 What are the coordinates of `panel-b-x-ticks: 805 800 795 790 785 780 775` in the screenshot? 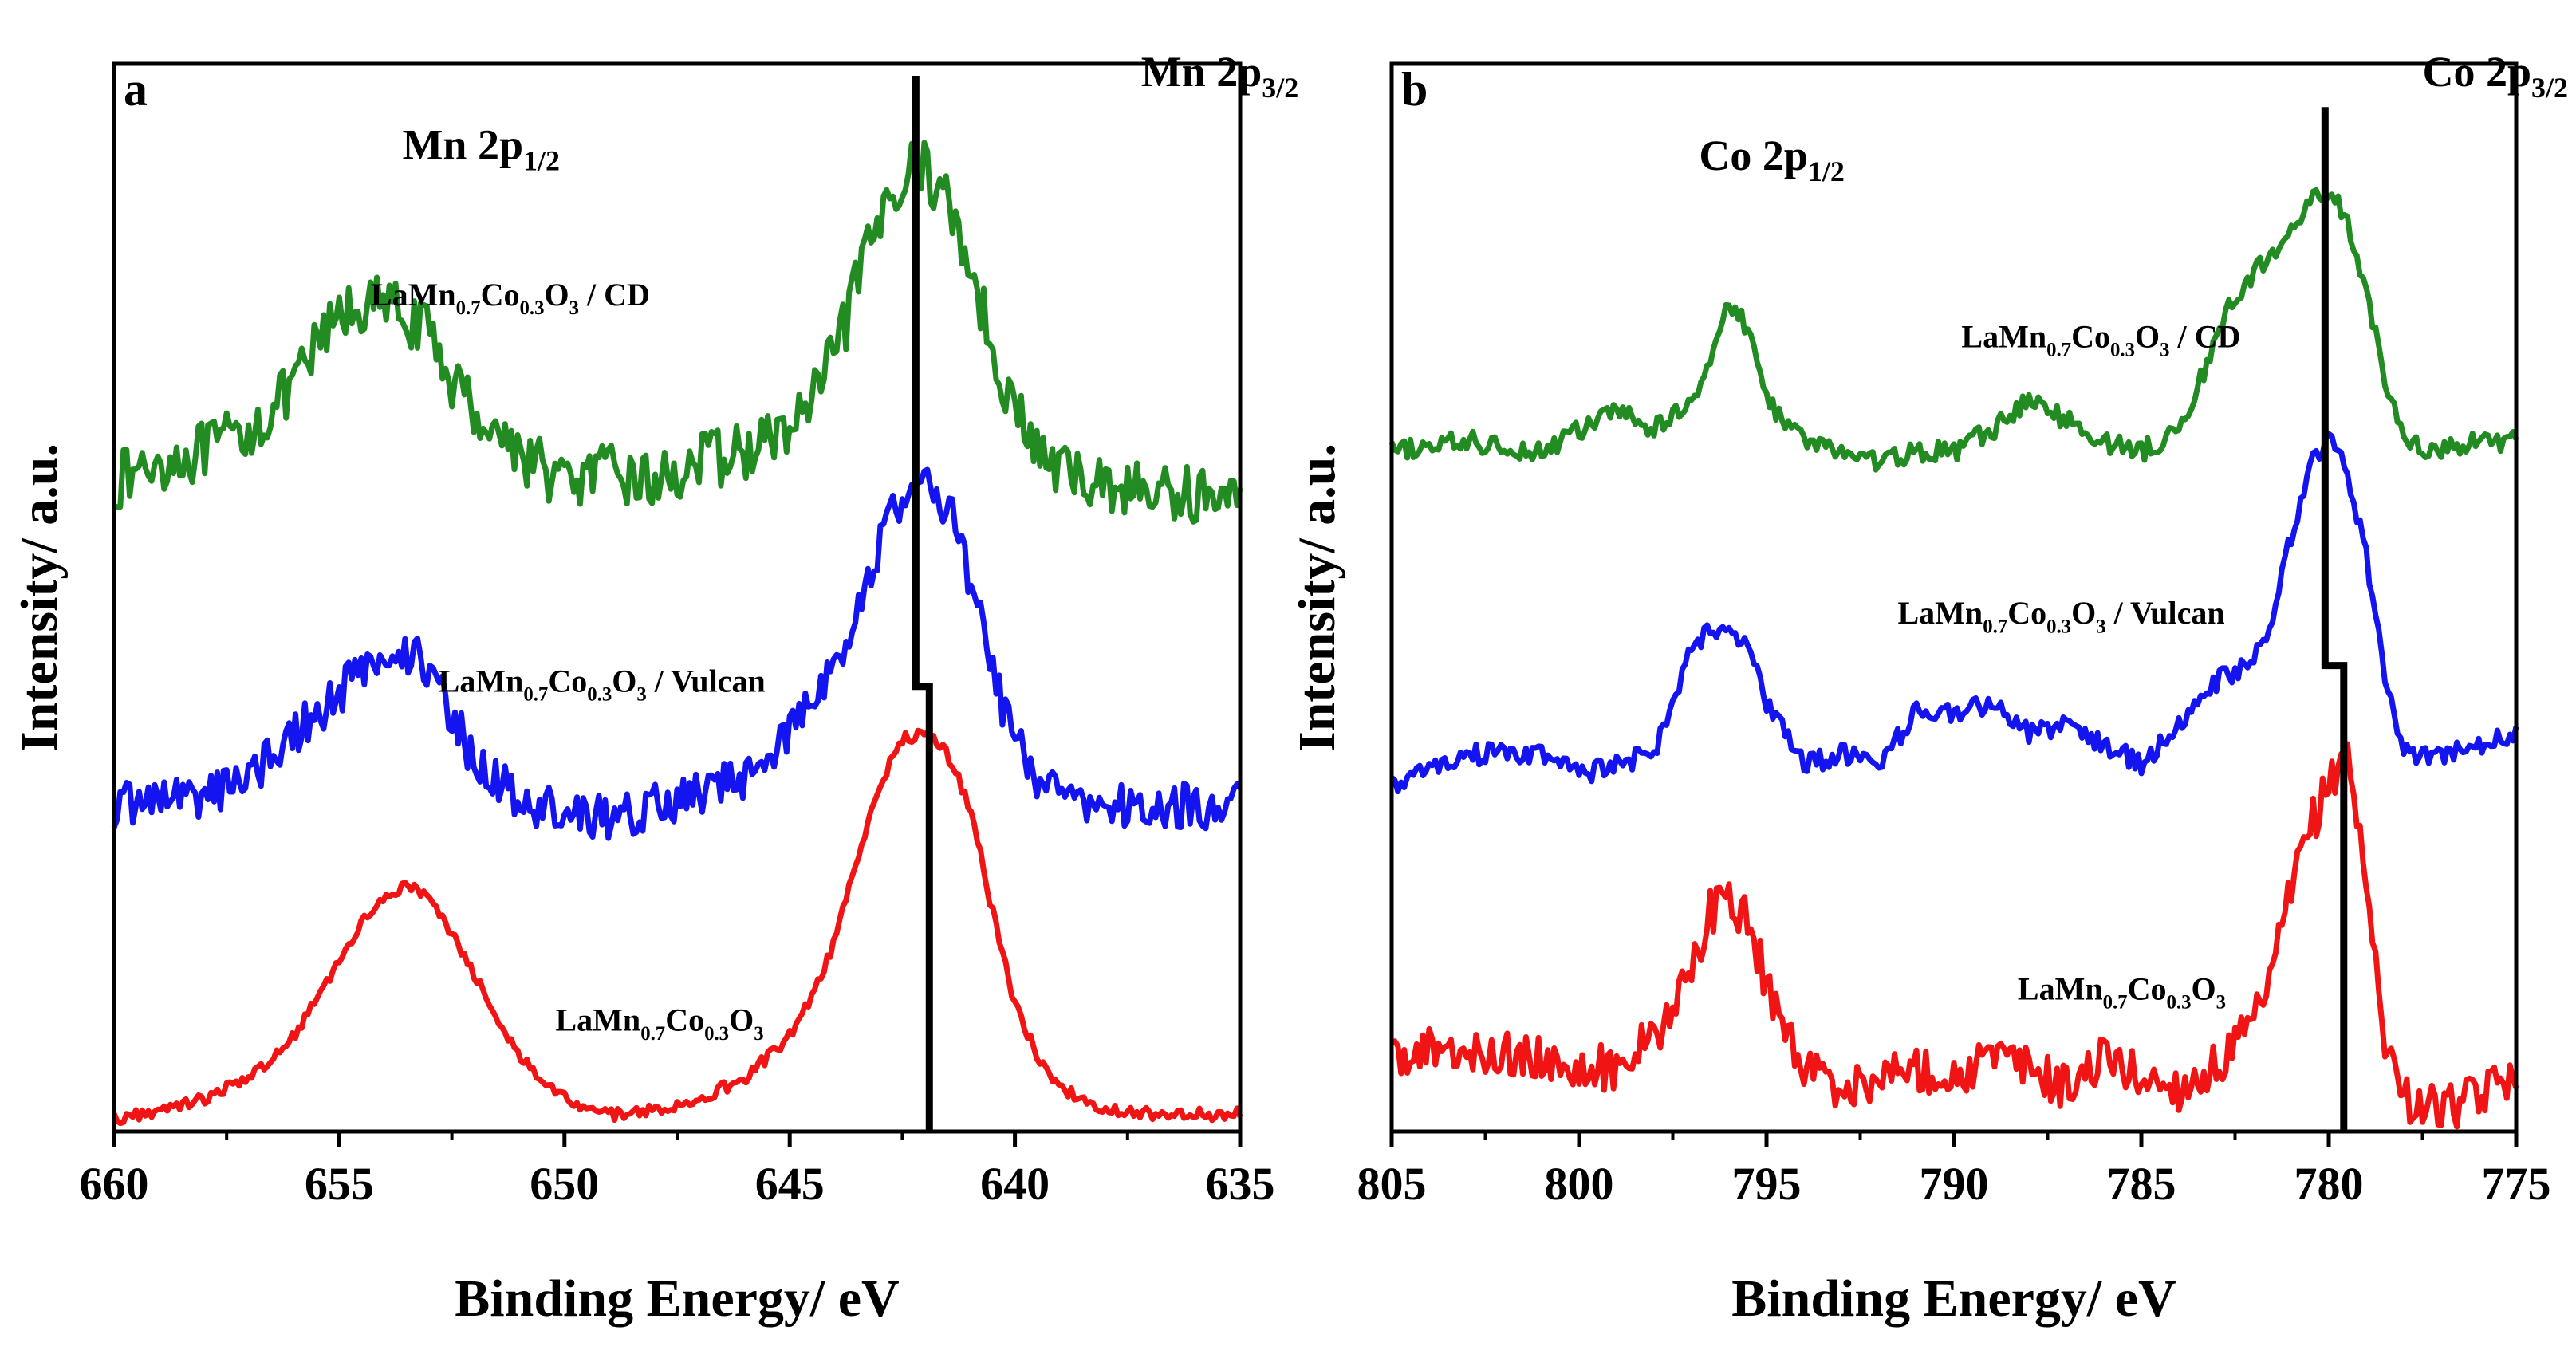 It's located at (1954, 1171).